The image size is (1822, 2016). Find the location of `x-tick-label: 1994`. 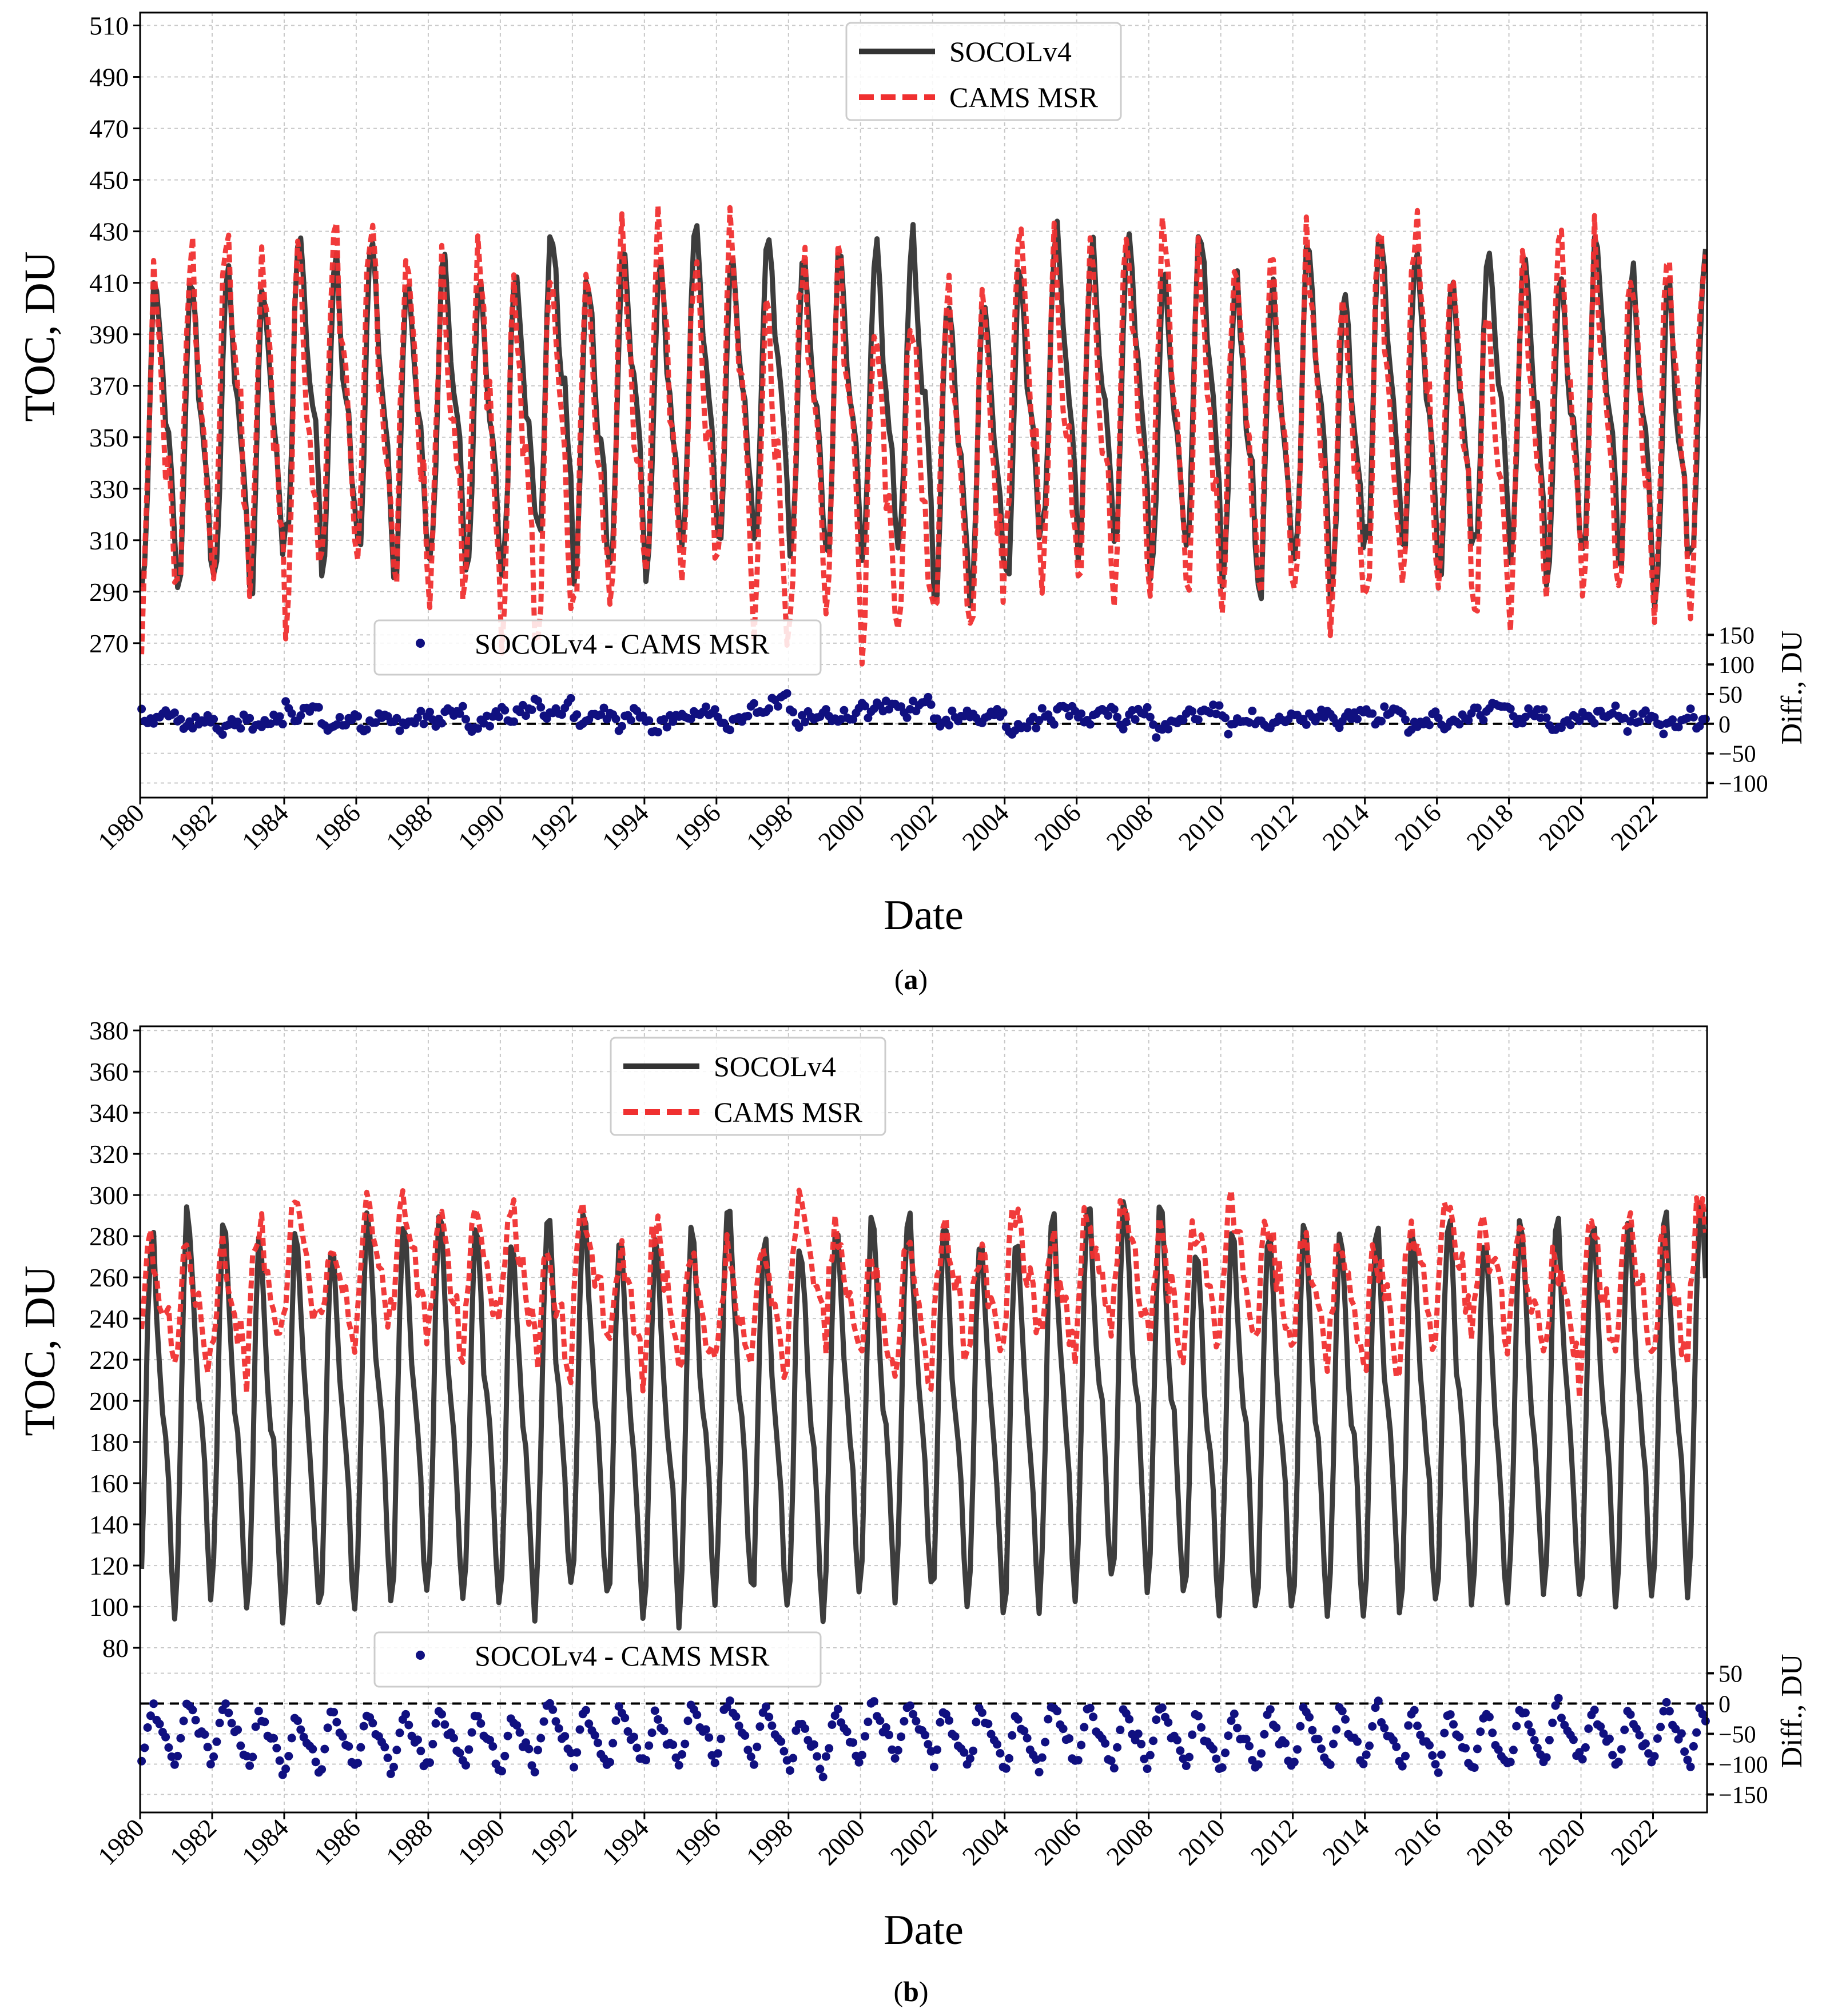

x-tick-label: 1994 is located at coordinates (625, 1842).